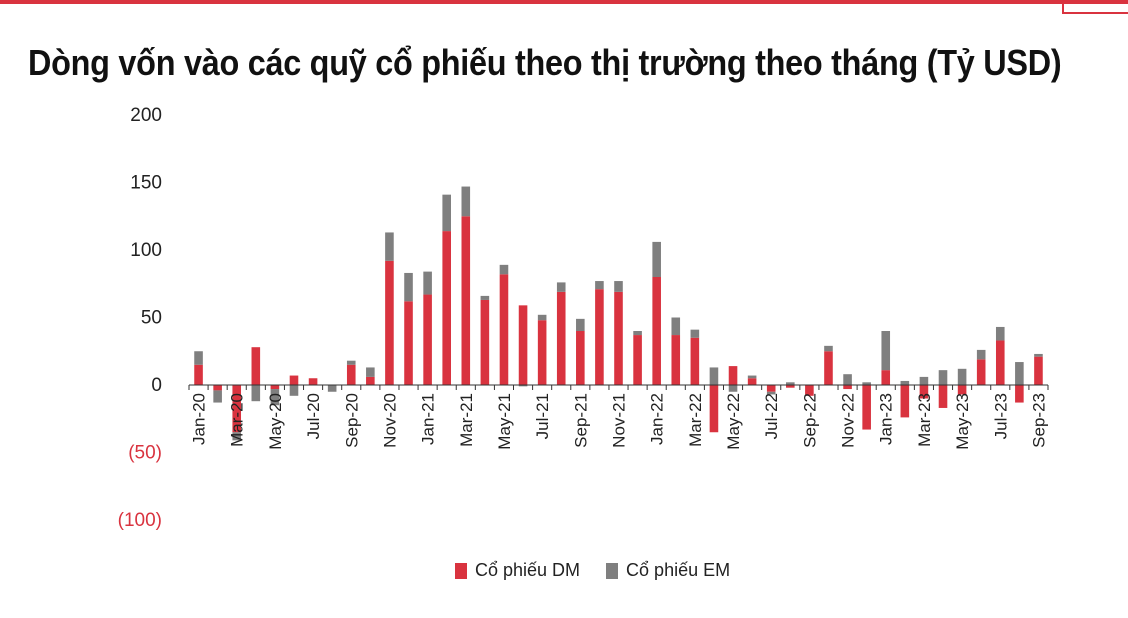 This screenshot has height=618, width=1128. Describe the element at coordinates (771, 416) in the screenshot. I see `x-tick-label: Jul-22` at that location.